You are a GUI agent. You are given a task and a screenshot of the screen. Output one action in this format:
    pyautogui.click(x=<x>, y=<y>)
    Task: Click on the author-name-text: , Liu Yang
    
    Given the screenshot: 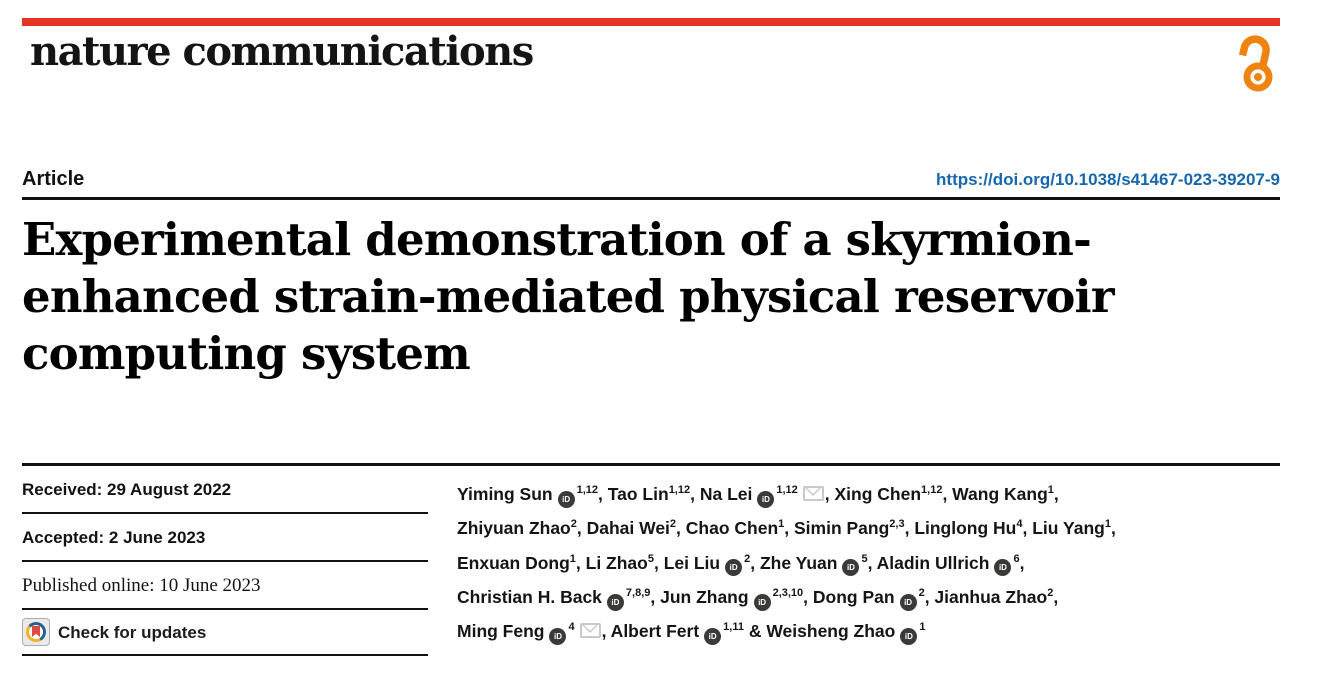 What is the action you would take?
    pyautogui.click(x=1063, y=528)
    